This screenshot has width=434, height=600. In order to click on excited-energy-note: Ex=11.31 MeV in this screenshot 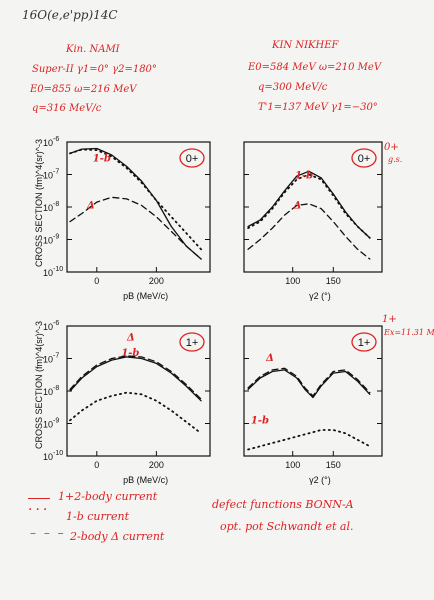, I will do `click(409, 332)`.